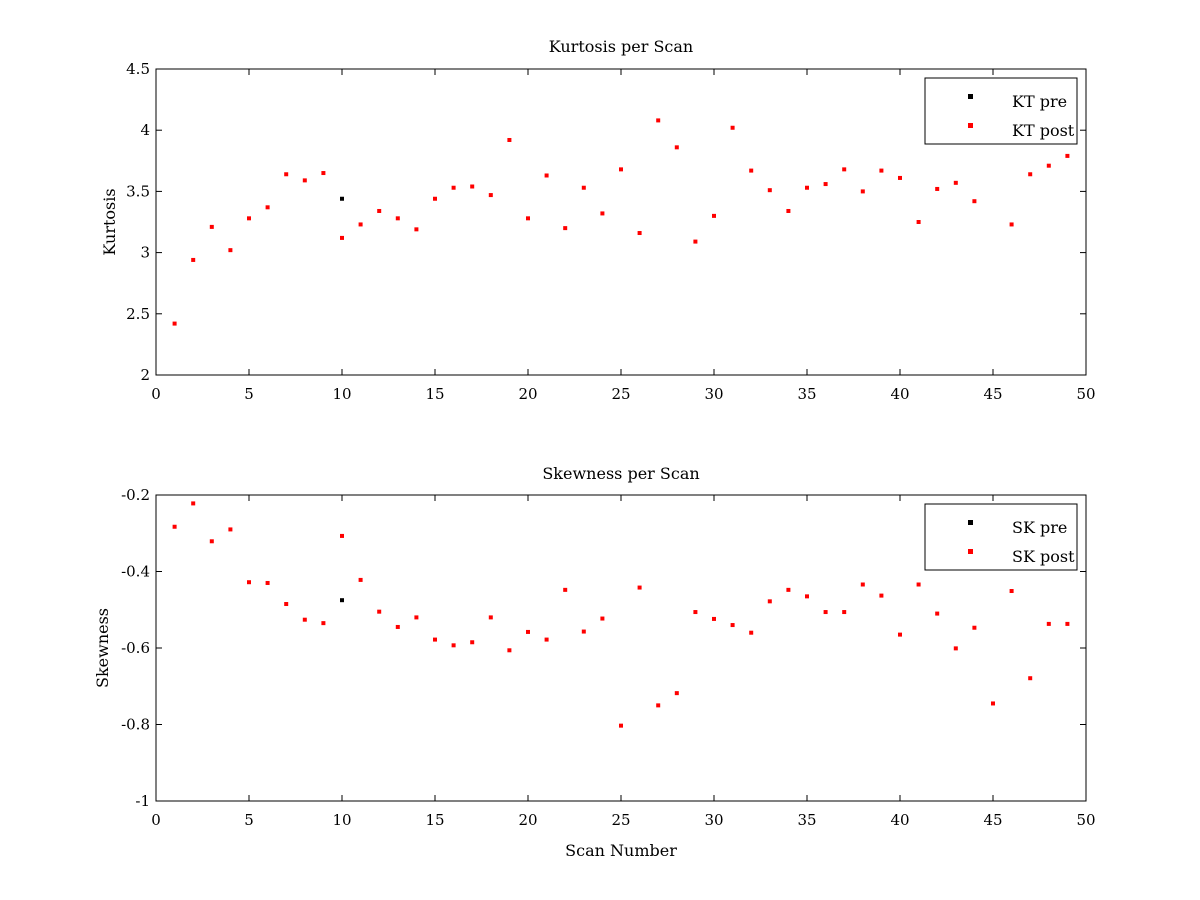 The image size is (1200, 900). I want to click on kurtosis-y-tick-label: 4, so click(145, 130).